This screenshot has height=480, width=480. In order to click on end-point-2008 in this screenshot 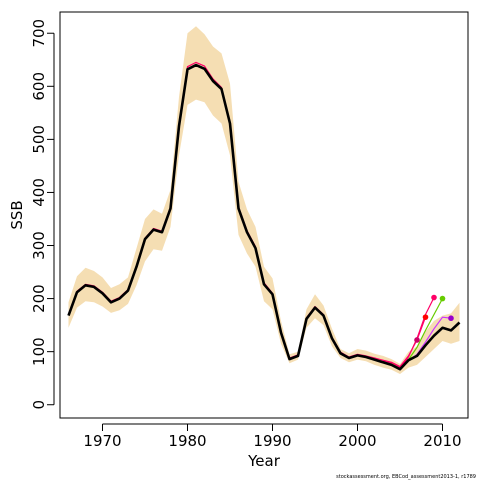, I will do `click(425, 317)`.